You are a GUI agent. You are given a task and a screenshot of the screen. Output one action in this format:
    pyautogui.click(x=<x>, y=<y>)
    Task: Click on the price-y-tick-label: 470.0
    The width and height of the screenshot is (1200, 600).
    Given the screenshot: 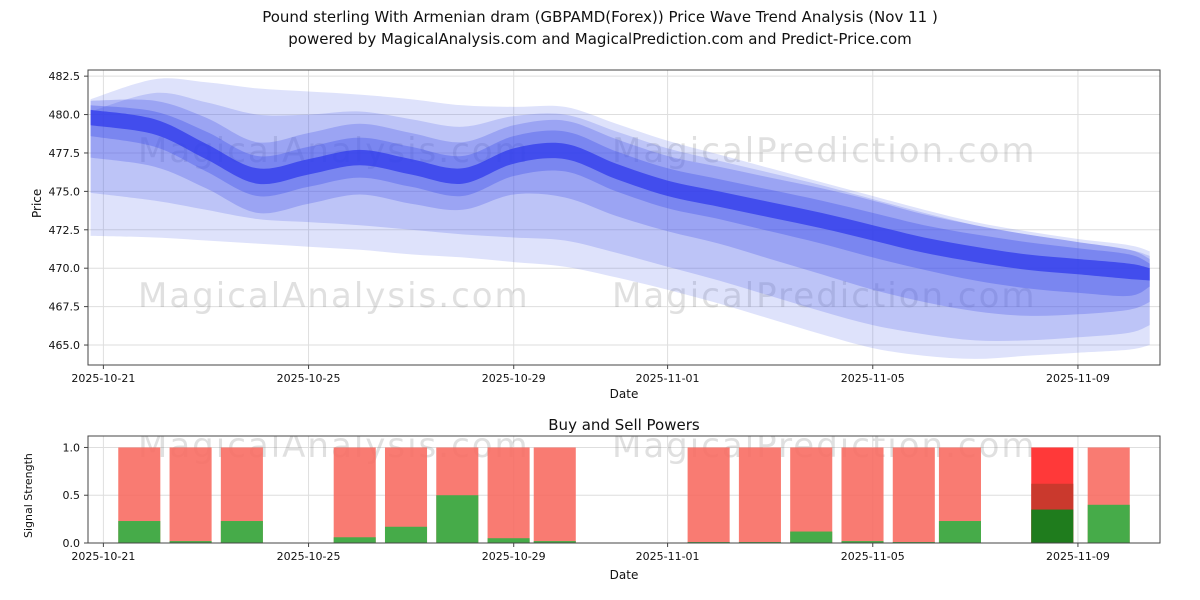 What is the action you would take?
    pyautogui.click(x=65, y=268)
    